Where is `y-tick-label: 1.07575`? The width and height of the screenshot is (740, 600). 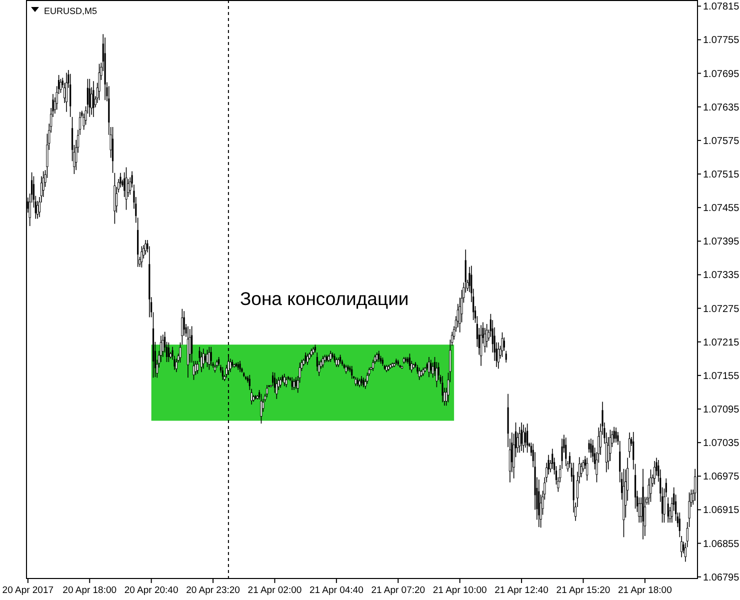
y-tick-label: 1.07575 is located at coordinates (721, 141).